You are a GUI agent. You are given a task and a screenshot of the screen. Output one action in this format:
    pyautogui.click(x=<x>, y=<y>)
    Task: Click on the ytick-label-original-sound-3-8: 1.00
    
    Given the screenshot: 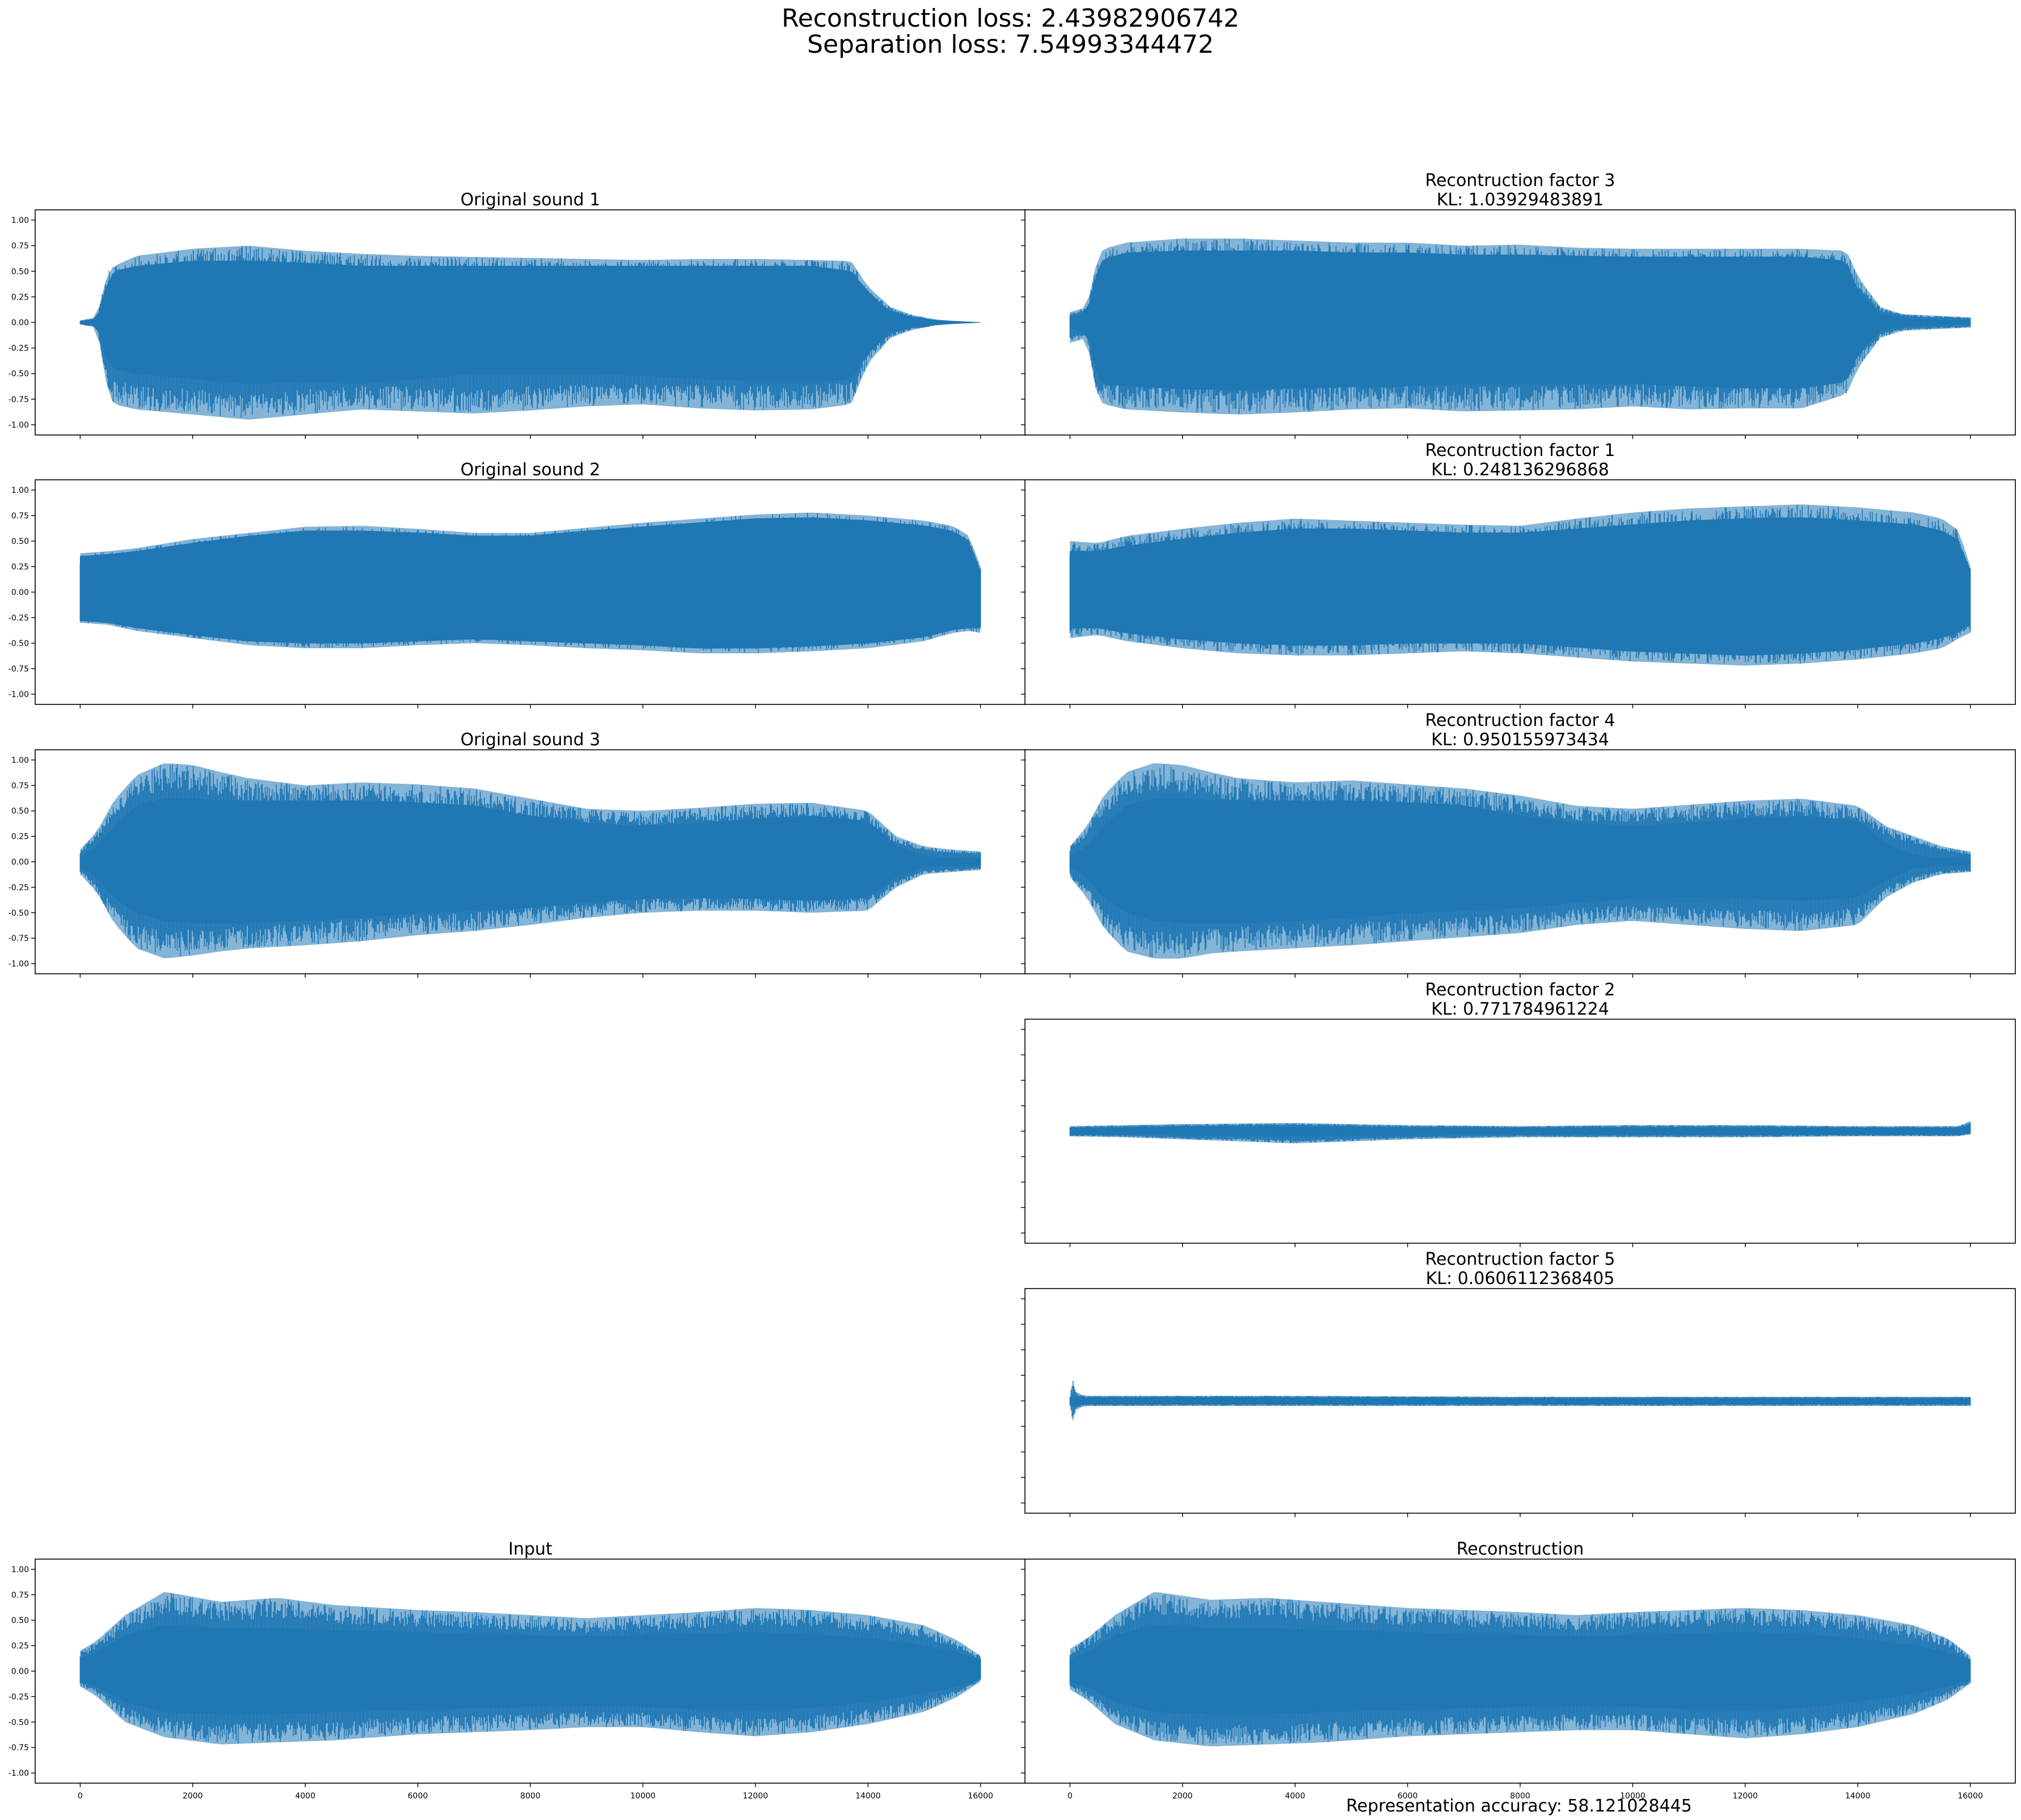 What is the action you would take?
    pyautogui.click(x=20, y=760)
    